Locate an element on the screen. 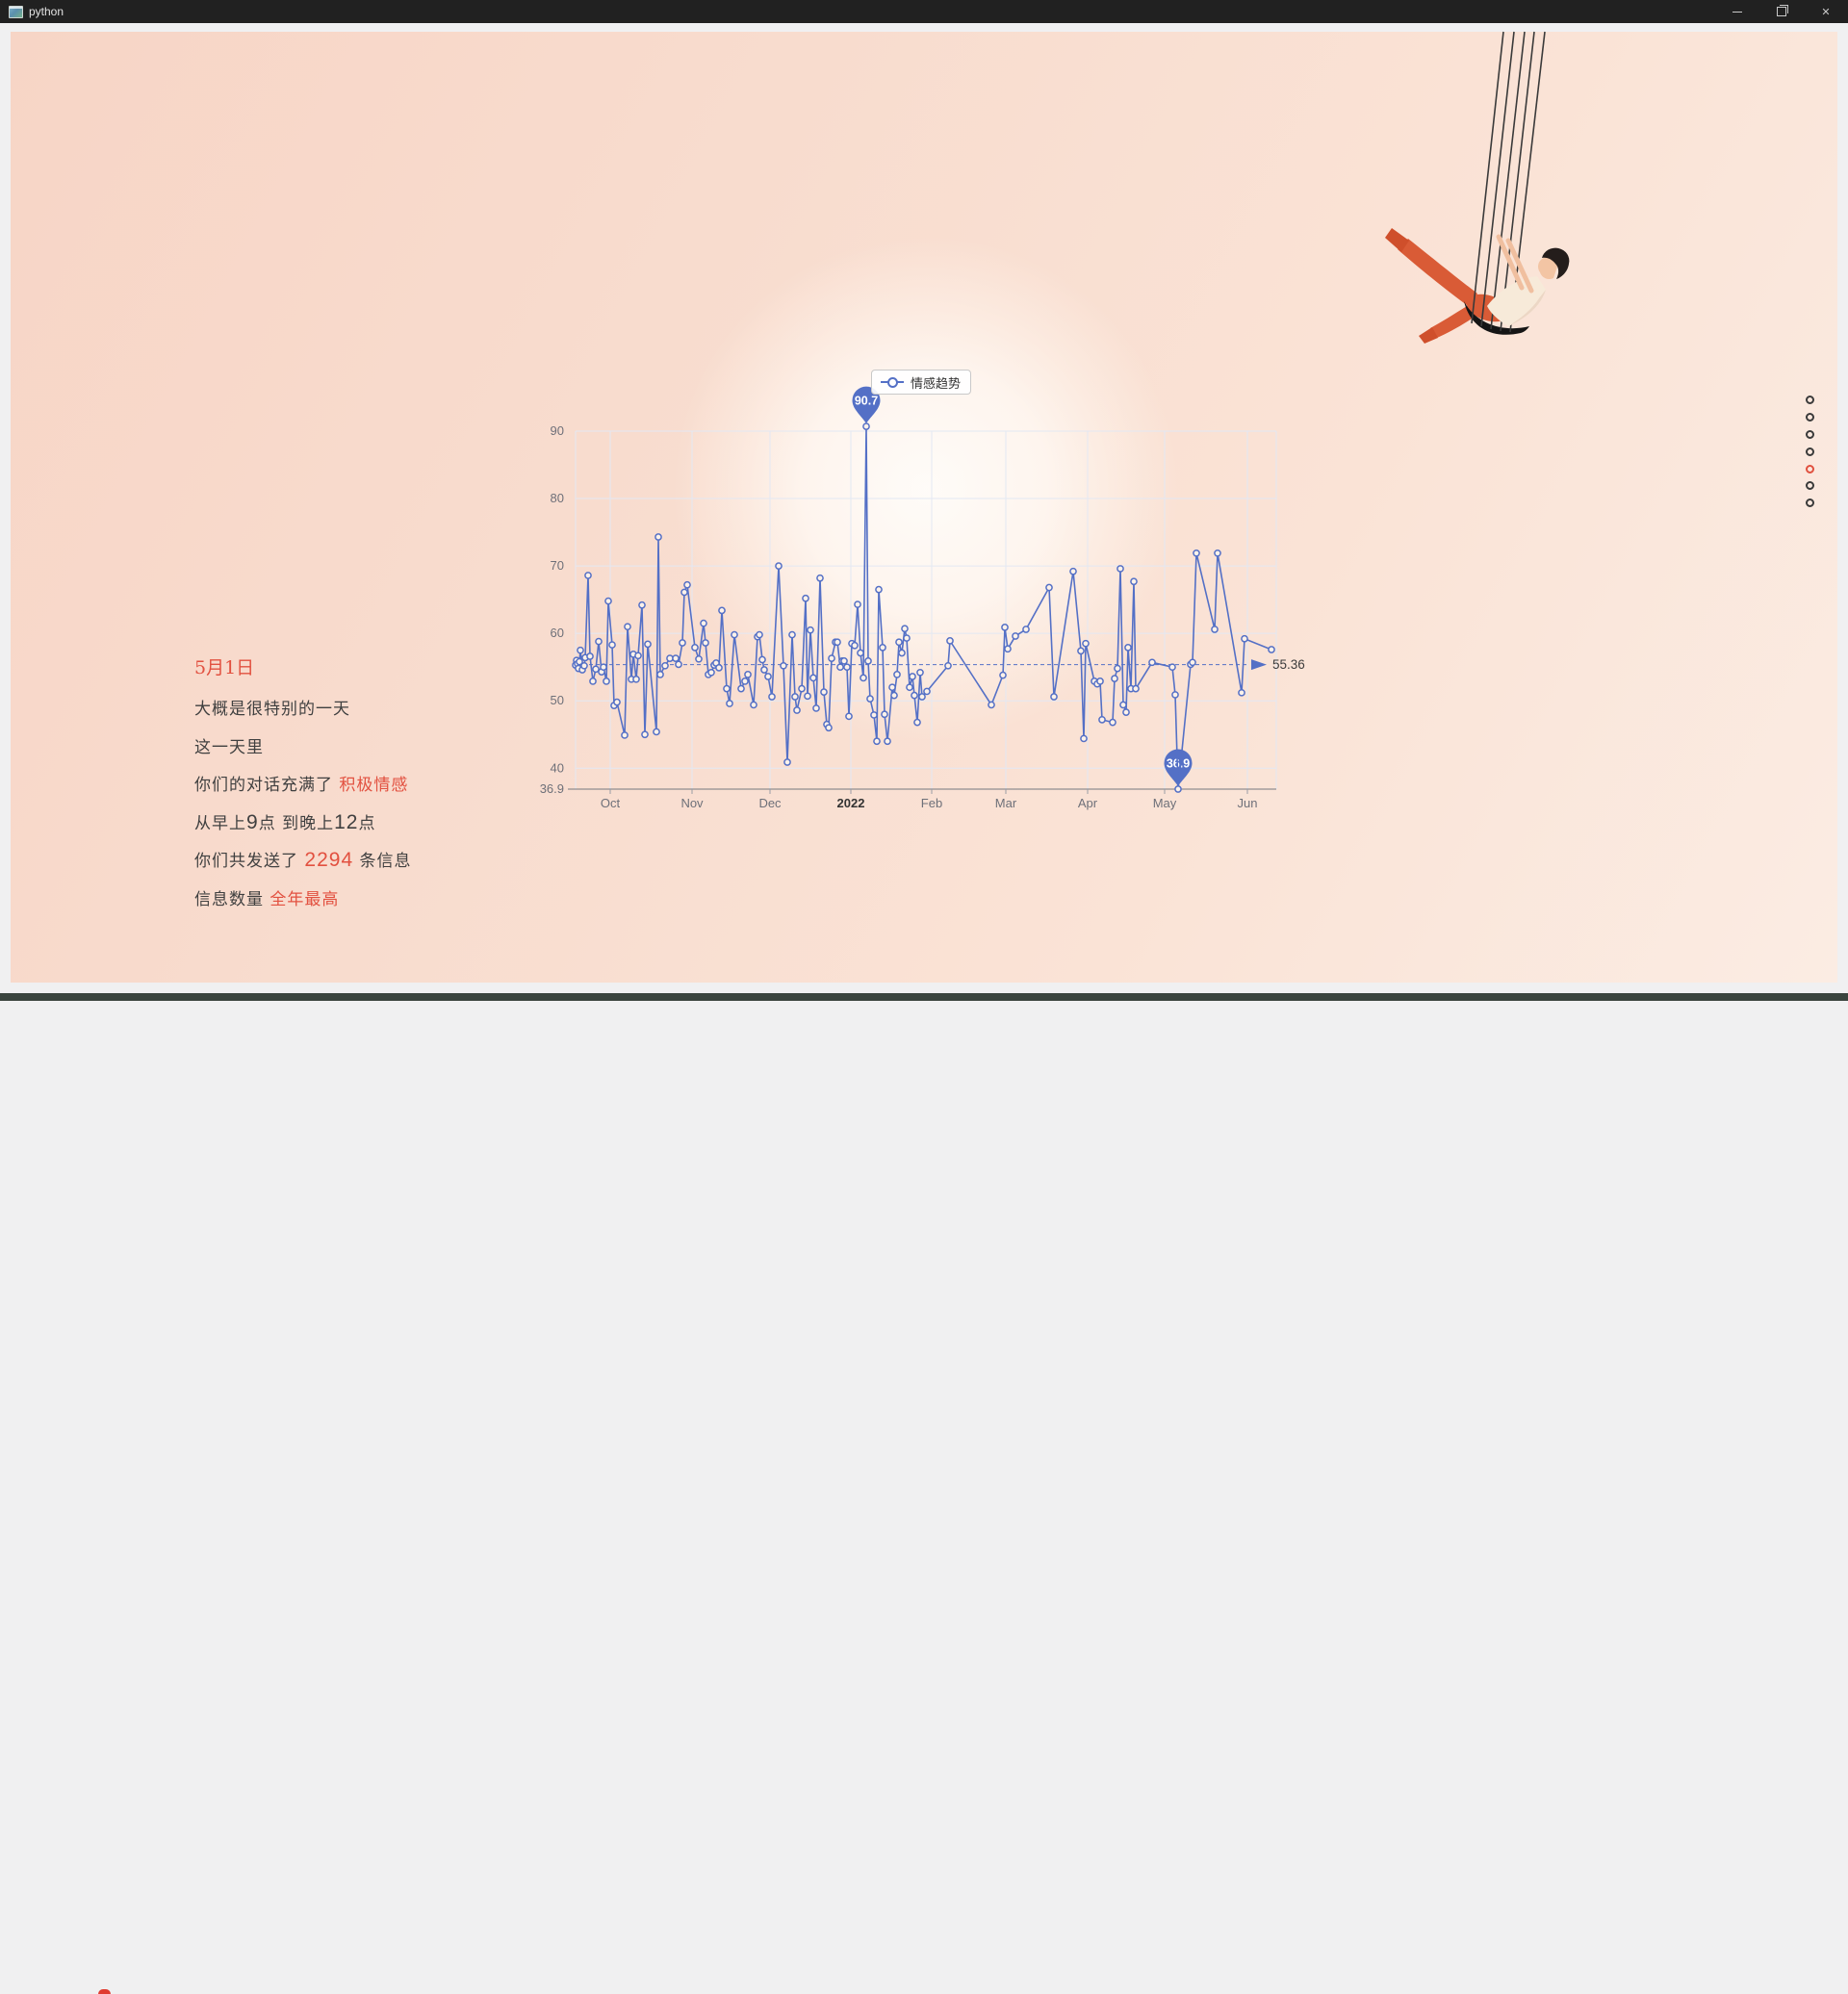 The image size is (1848, 1994). window-controls: ✕ is located at coordinates (1781, 11).